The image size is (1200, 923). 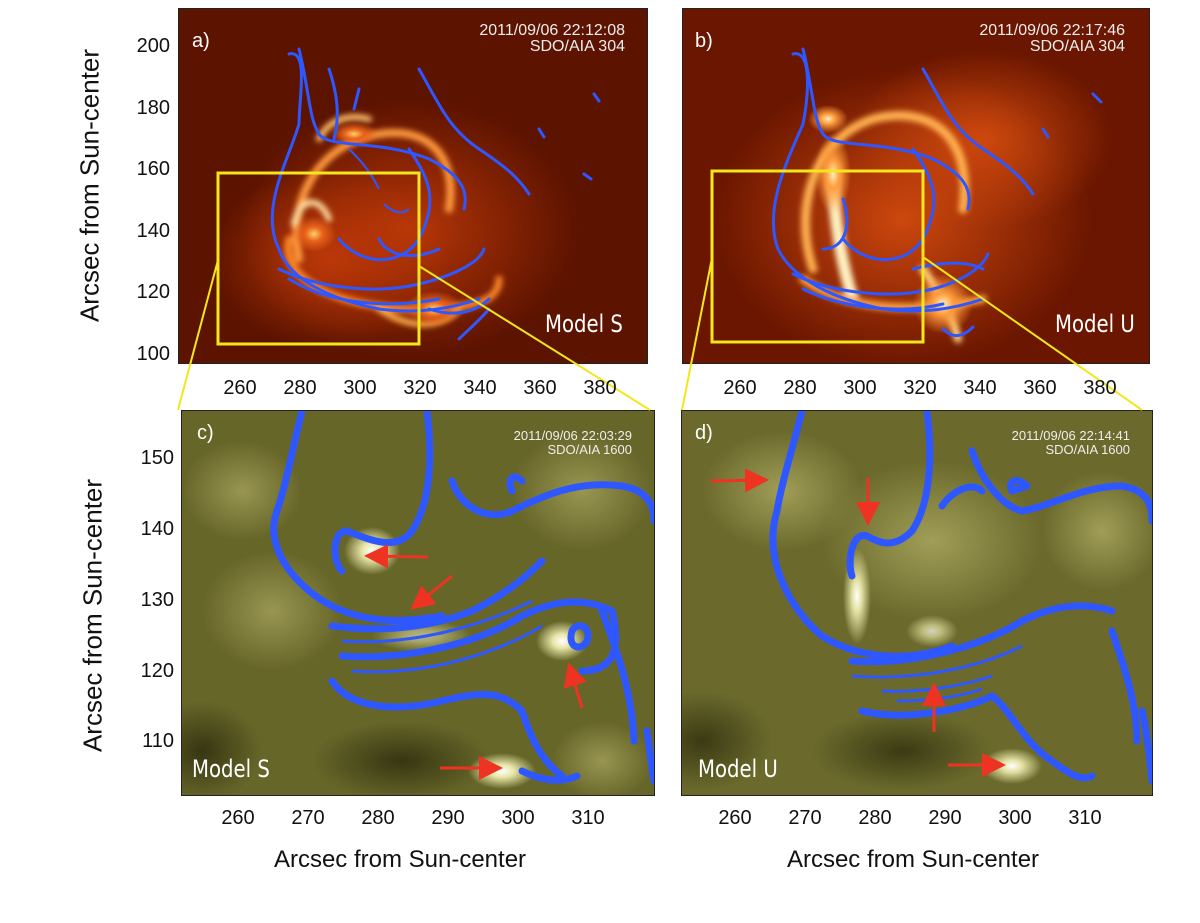 I want to click on zoom-connector-a-right, so click(x=534, y=338).